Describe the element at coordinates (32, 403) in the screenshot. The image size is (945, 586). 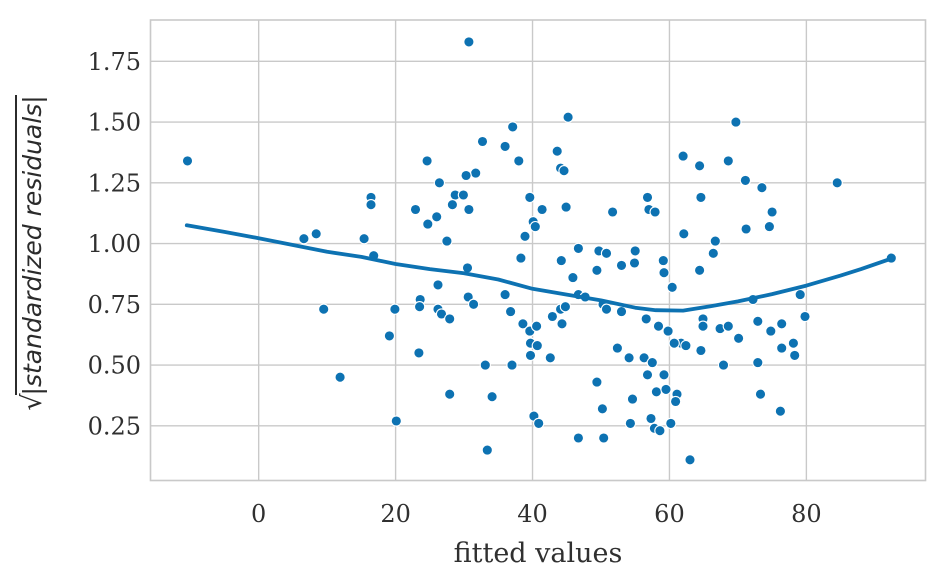
I see `sqrt-symbol: √` at that location.